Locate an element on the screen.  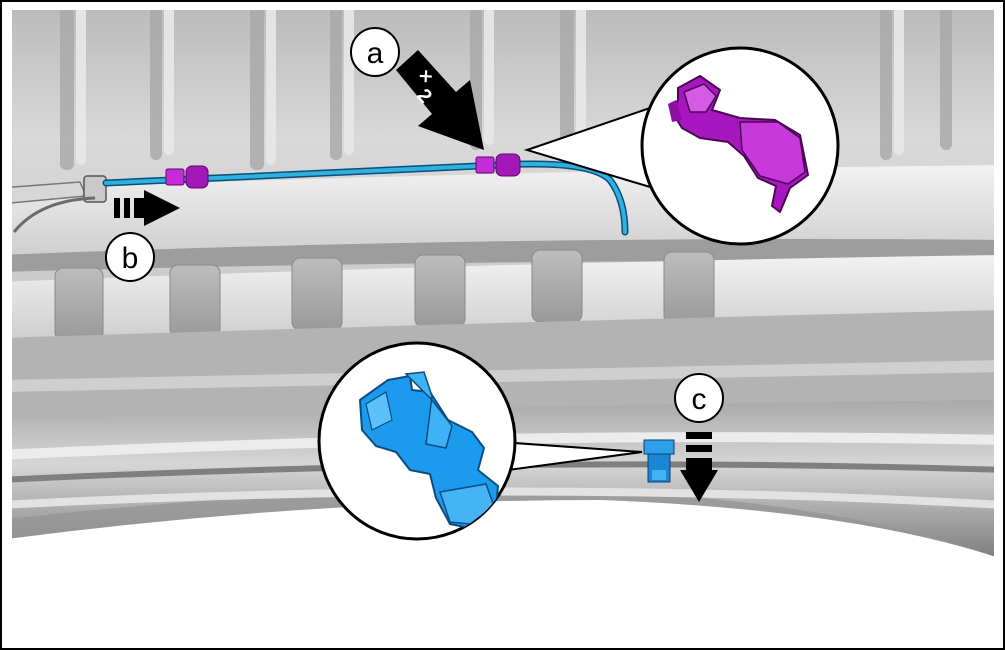
detail-circle-panel-clip is located at coordinates (417, 441).